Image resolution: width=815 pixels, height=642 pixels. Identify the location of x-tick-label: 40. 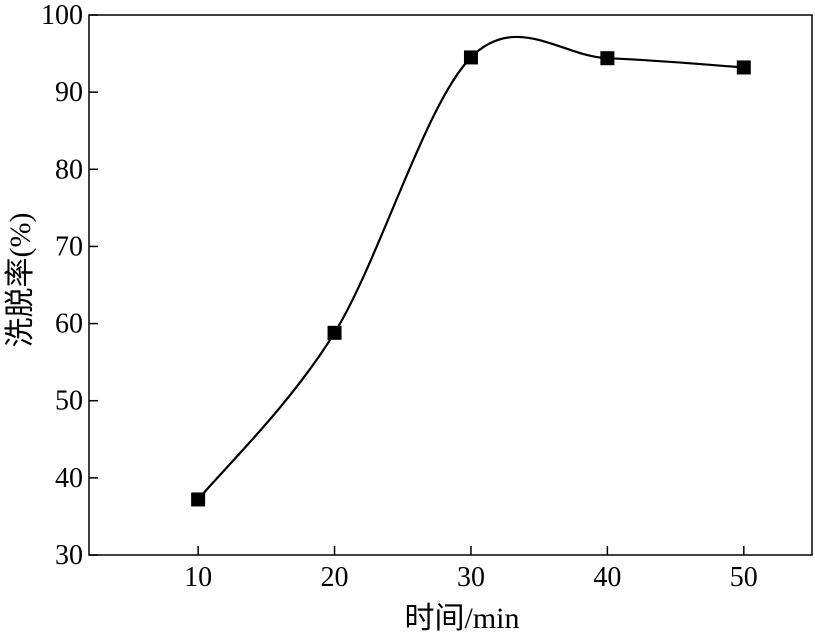
(607, 577).